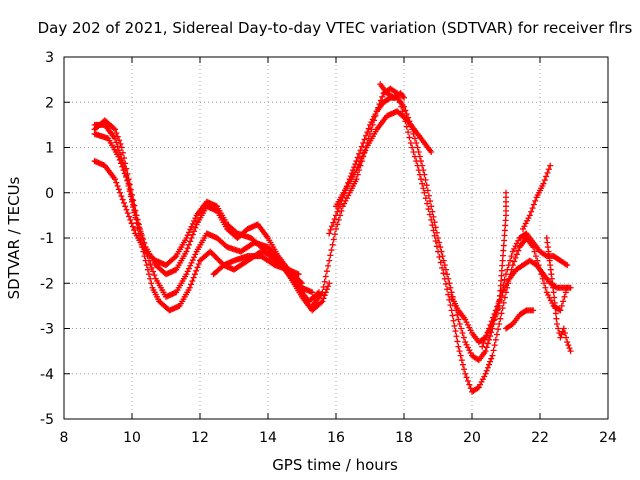 The height and width of the screenshot is (480, 640). I want to click on y-tick-label: -5, so click(47, 420).